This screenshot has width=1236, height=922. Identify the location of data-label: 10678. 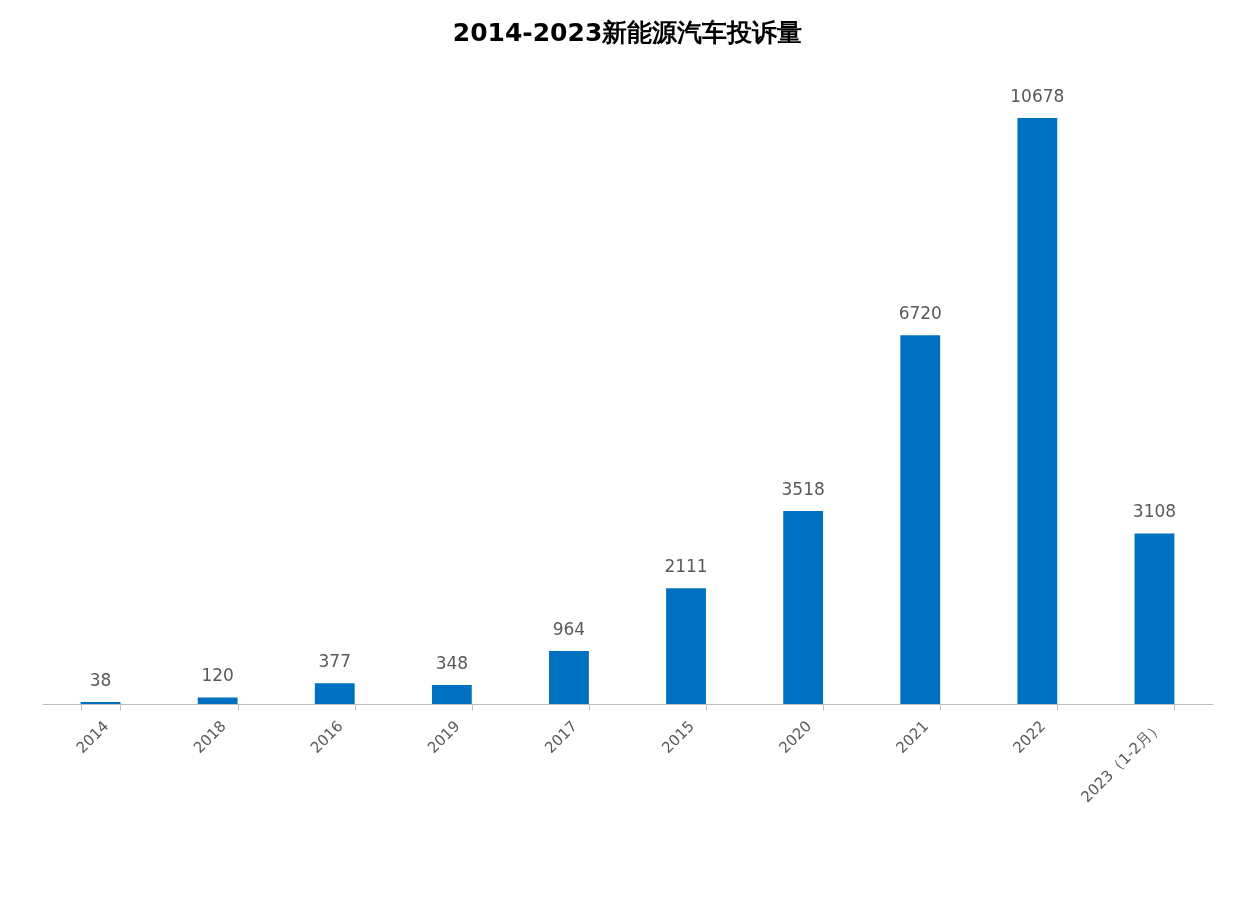
(1037, 96).